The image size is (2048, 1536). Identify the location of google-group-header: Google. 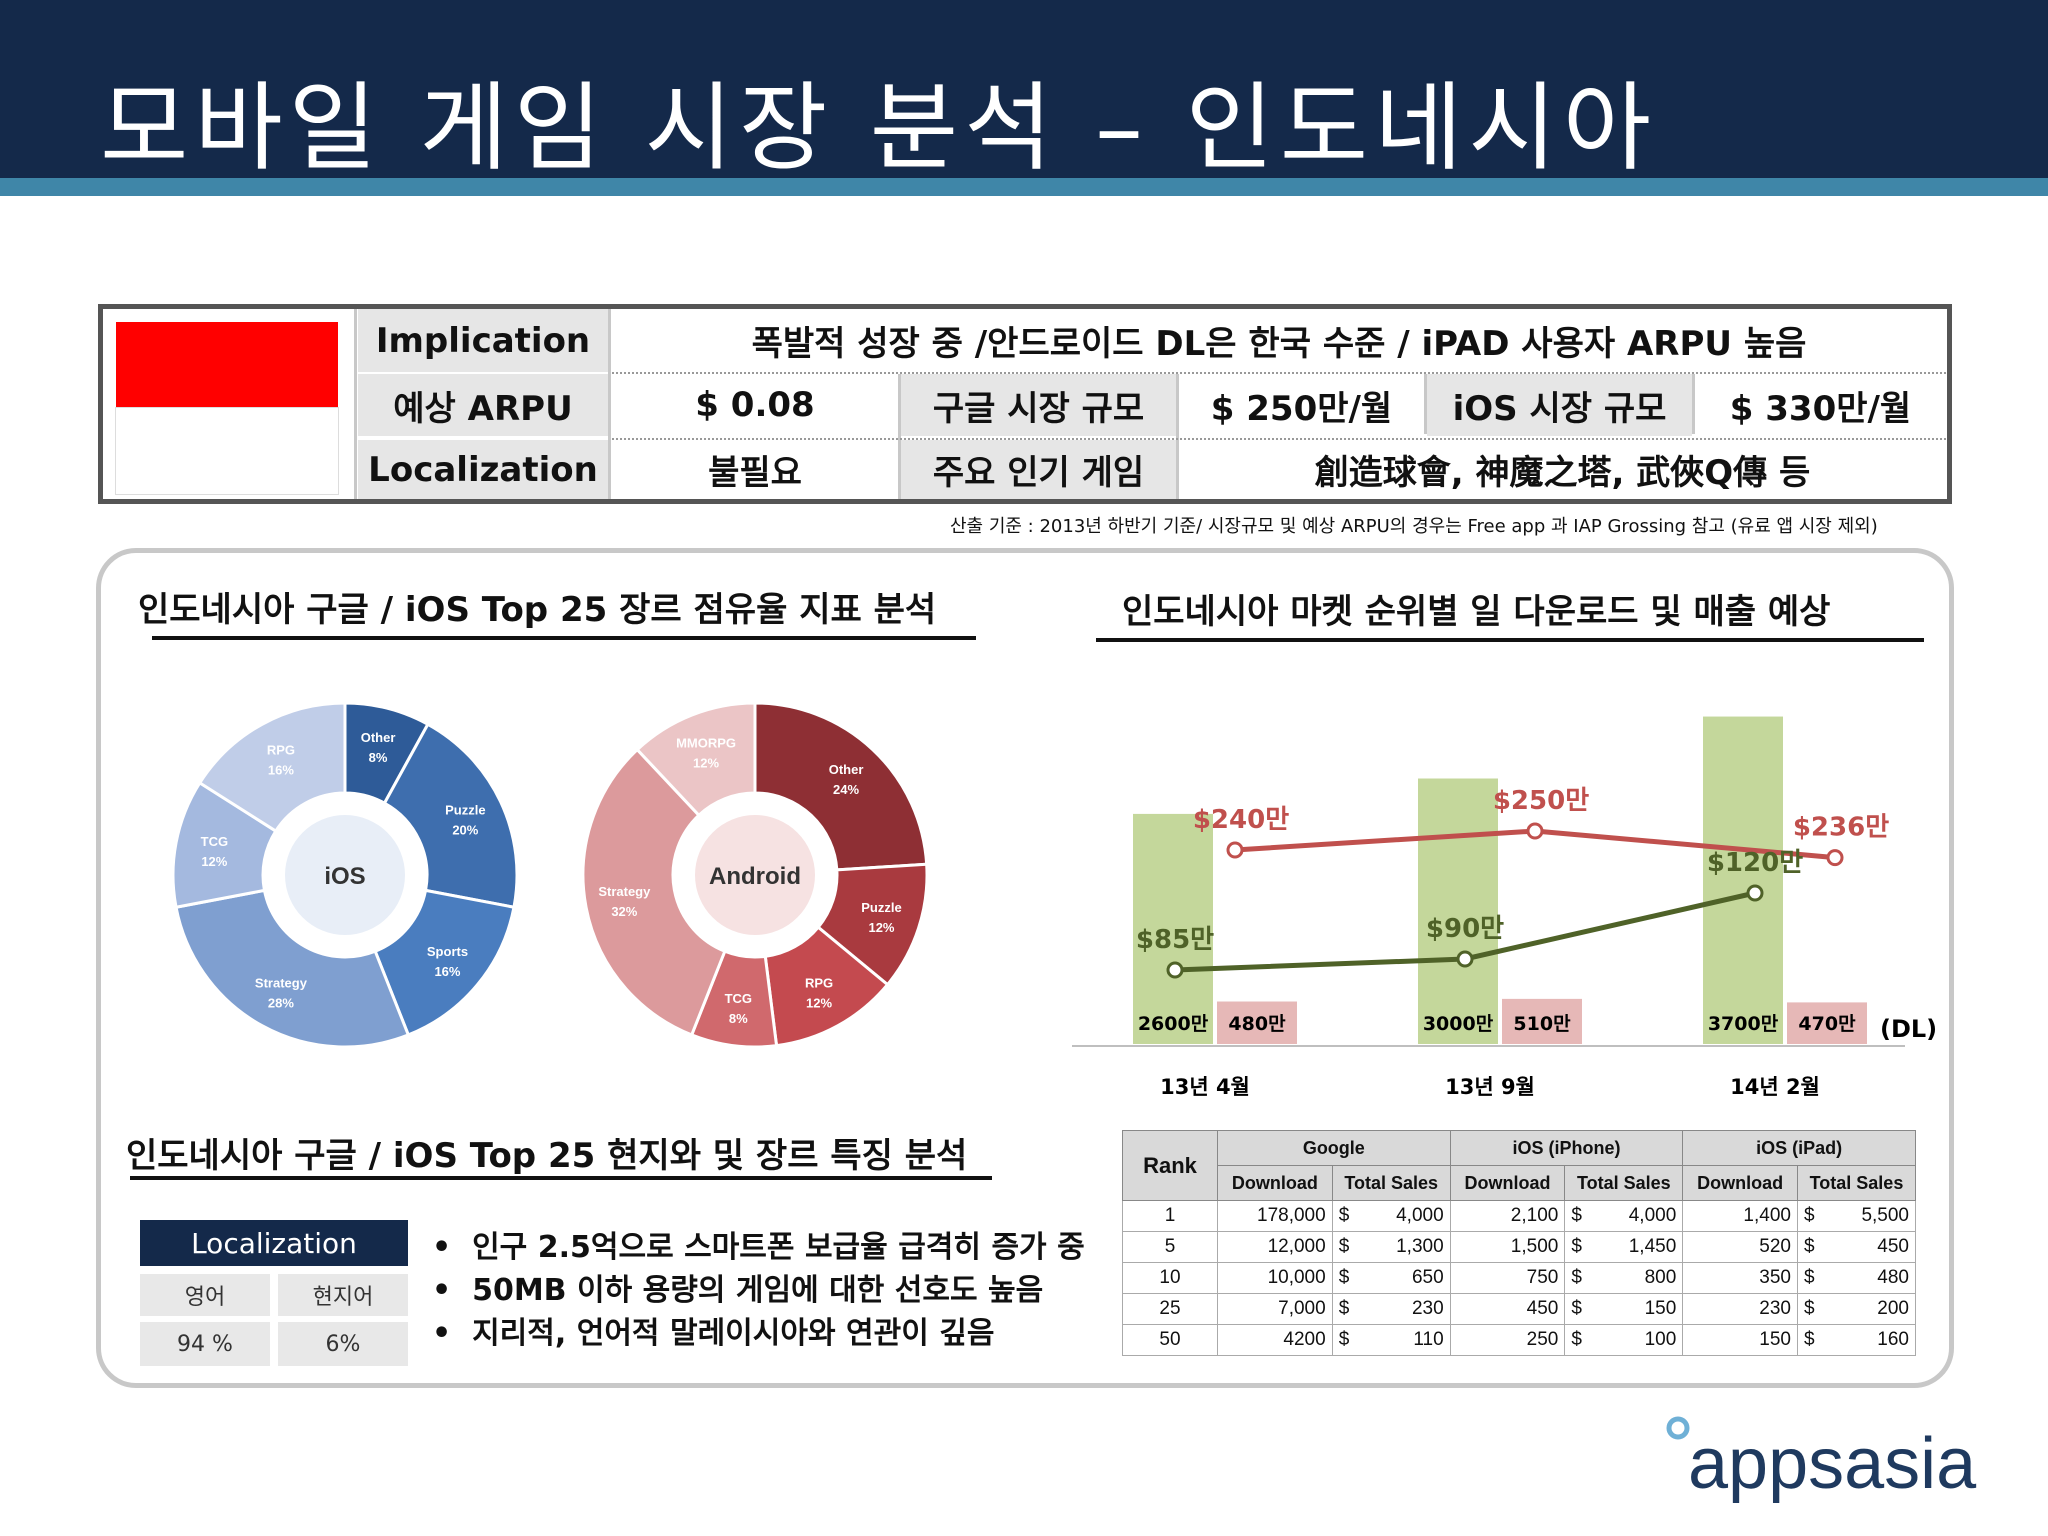
(1334, 1148).